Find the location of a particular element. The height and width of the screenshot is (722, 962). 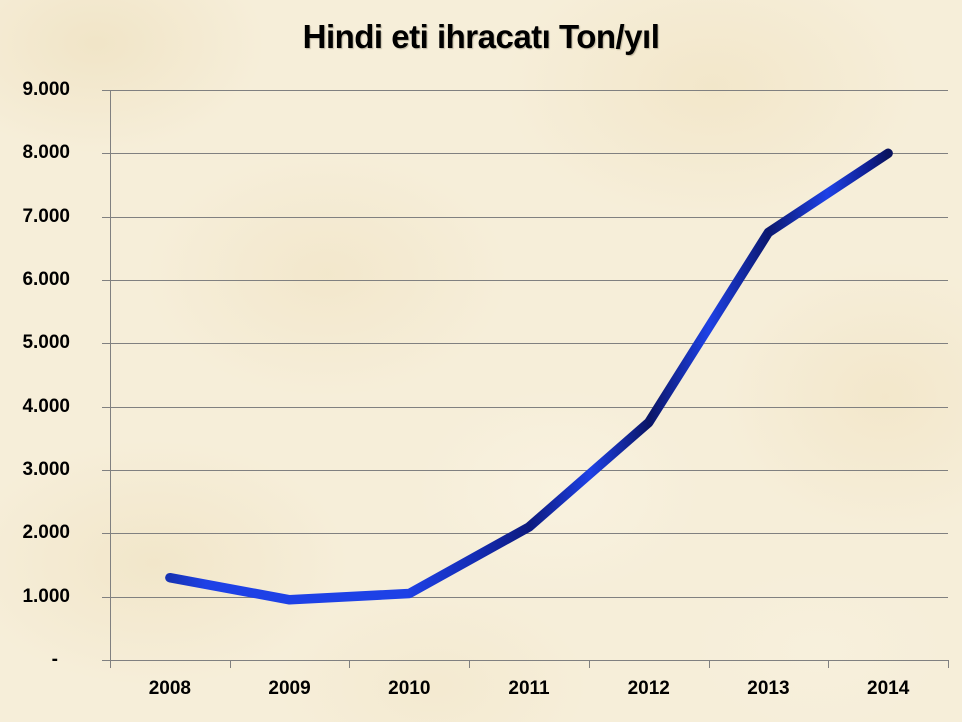

x-axis-tick-label: 2012 is located at coordinates (648, 688).